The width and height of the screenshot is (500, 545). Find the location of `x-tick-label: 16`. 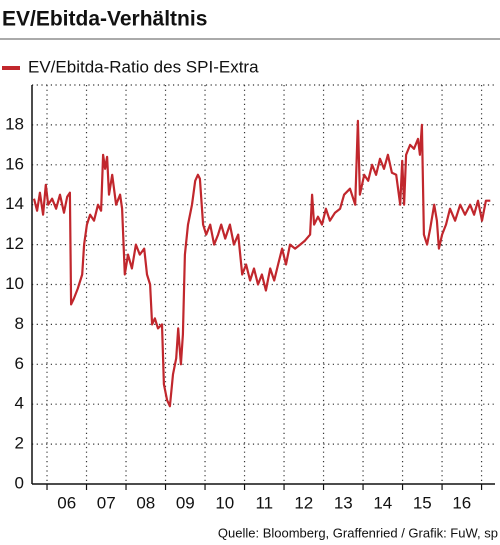

x-tick-label: 16 is located at coordinates (461, 502).